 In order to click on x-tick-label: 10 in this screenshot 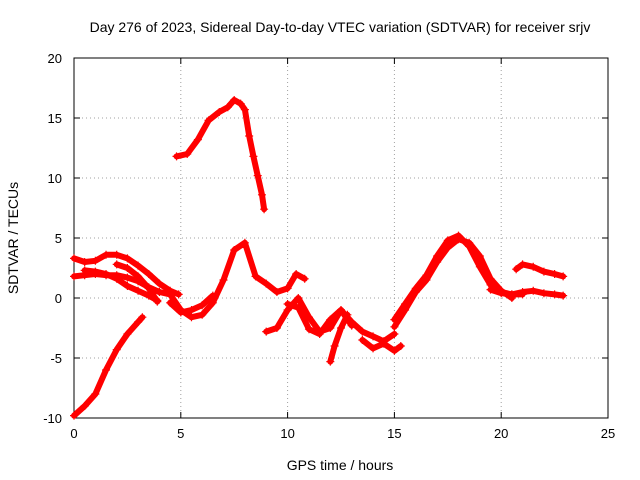, I will do `click(287, 433)`.